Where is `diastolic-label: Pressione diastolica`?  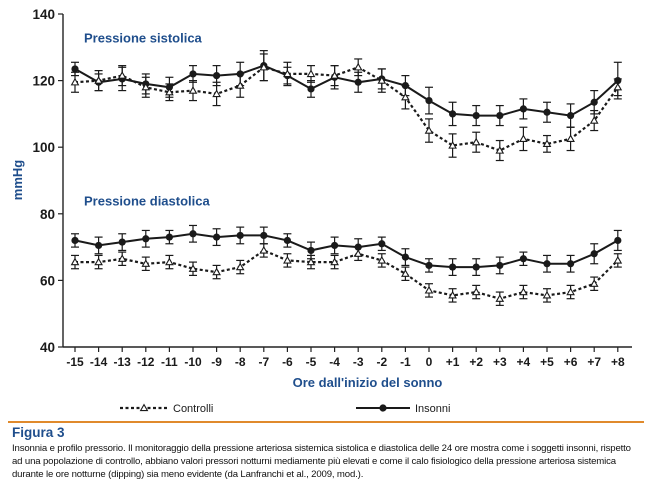 diastolic-label: Pressione diastolica is located at coordinates (147, 200).